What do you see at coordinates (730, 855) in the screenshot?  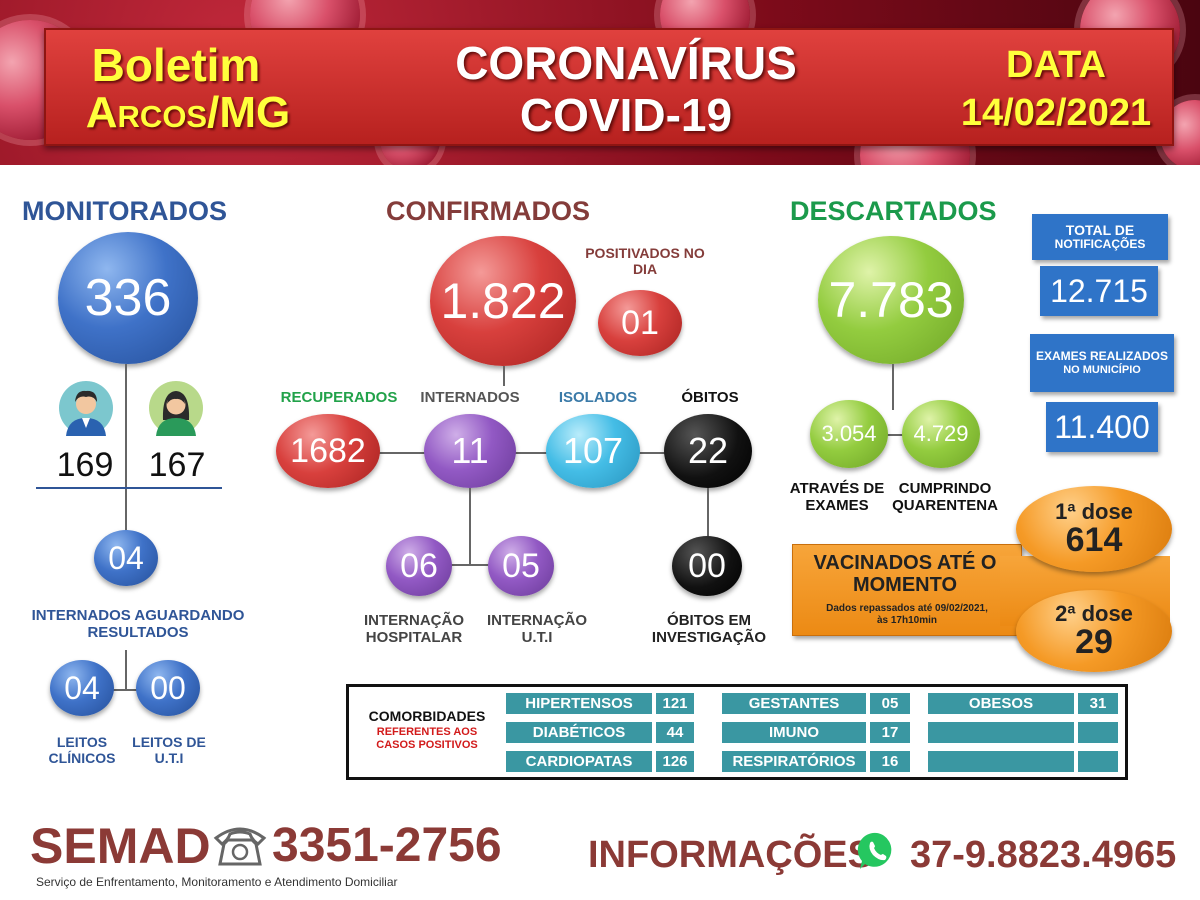 I see `informacoes-label: INFORMAÇÕES` at bounding box center [730, 855].